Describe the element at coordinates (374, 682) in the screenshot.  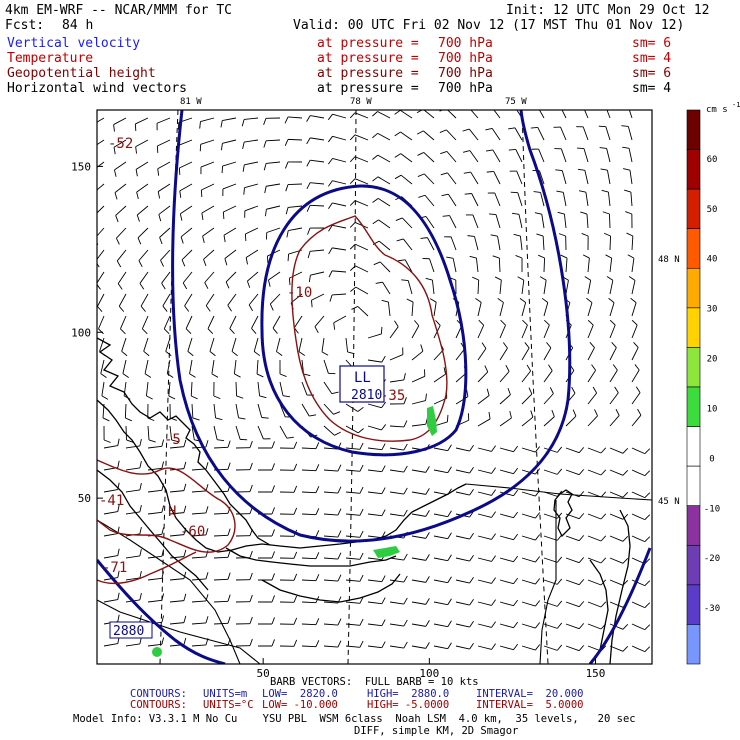
I see `barb-legend: BARB VECTORS: FULL BARB = 10 kts` at that location.